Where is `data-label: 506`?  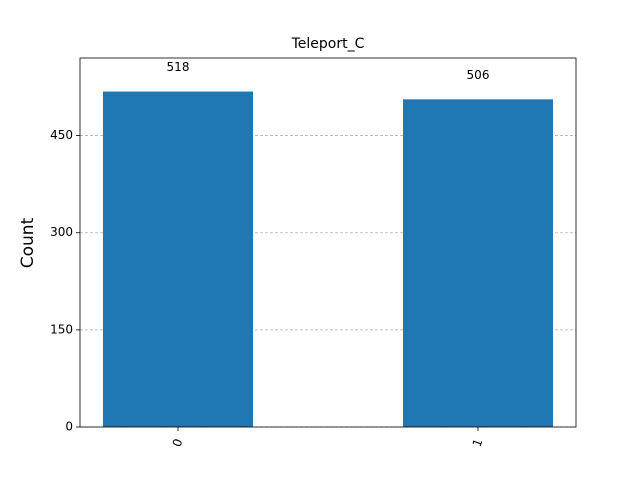
data-label: 506 is located at coordinates (478, 75).